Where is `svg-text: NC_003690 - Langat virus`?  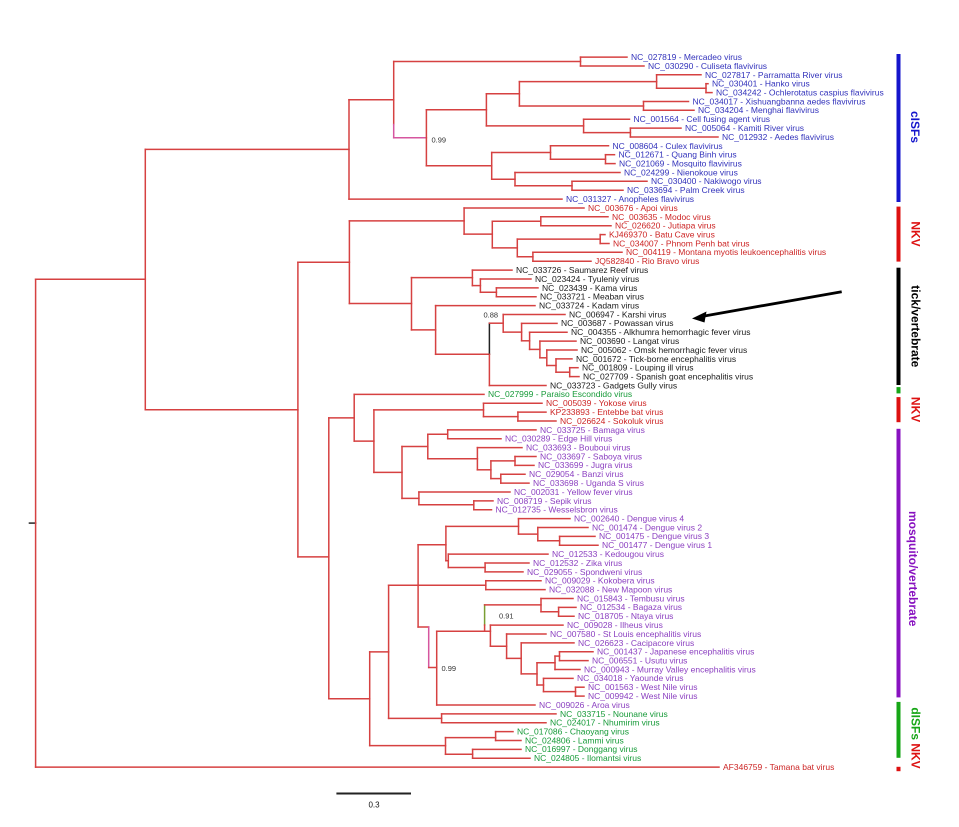
svg-text: NC_003690 - Langat virus is located at coordinates (629, 341).